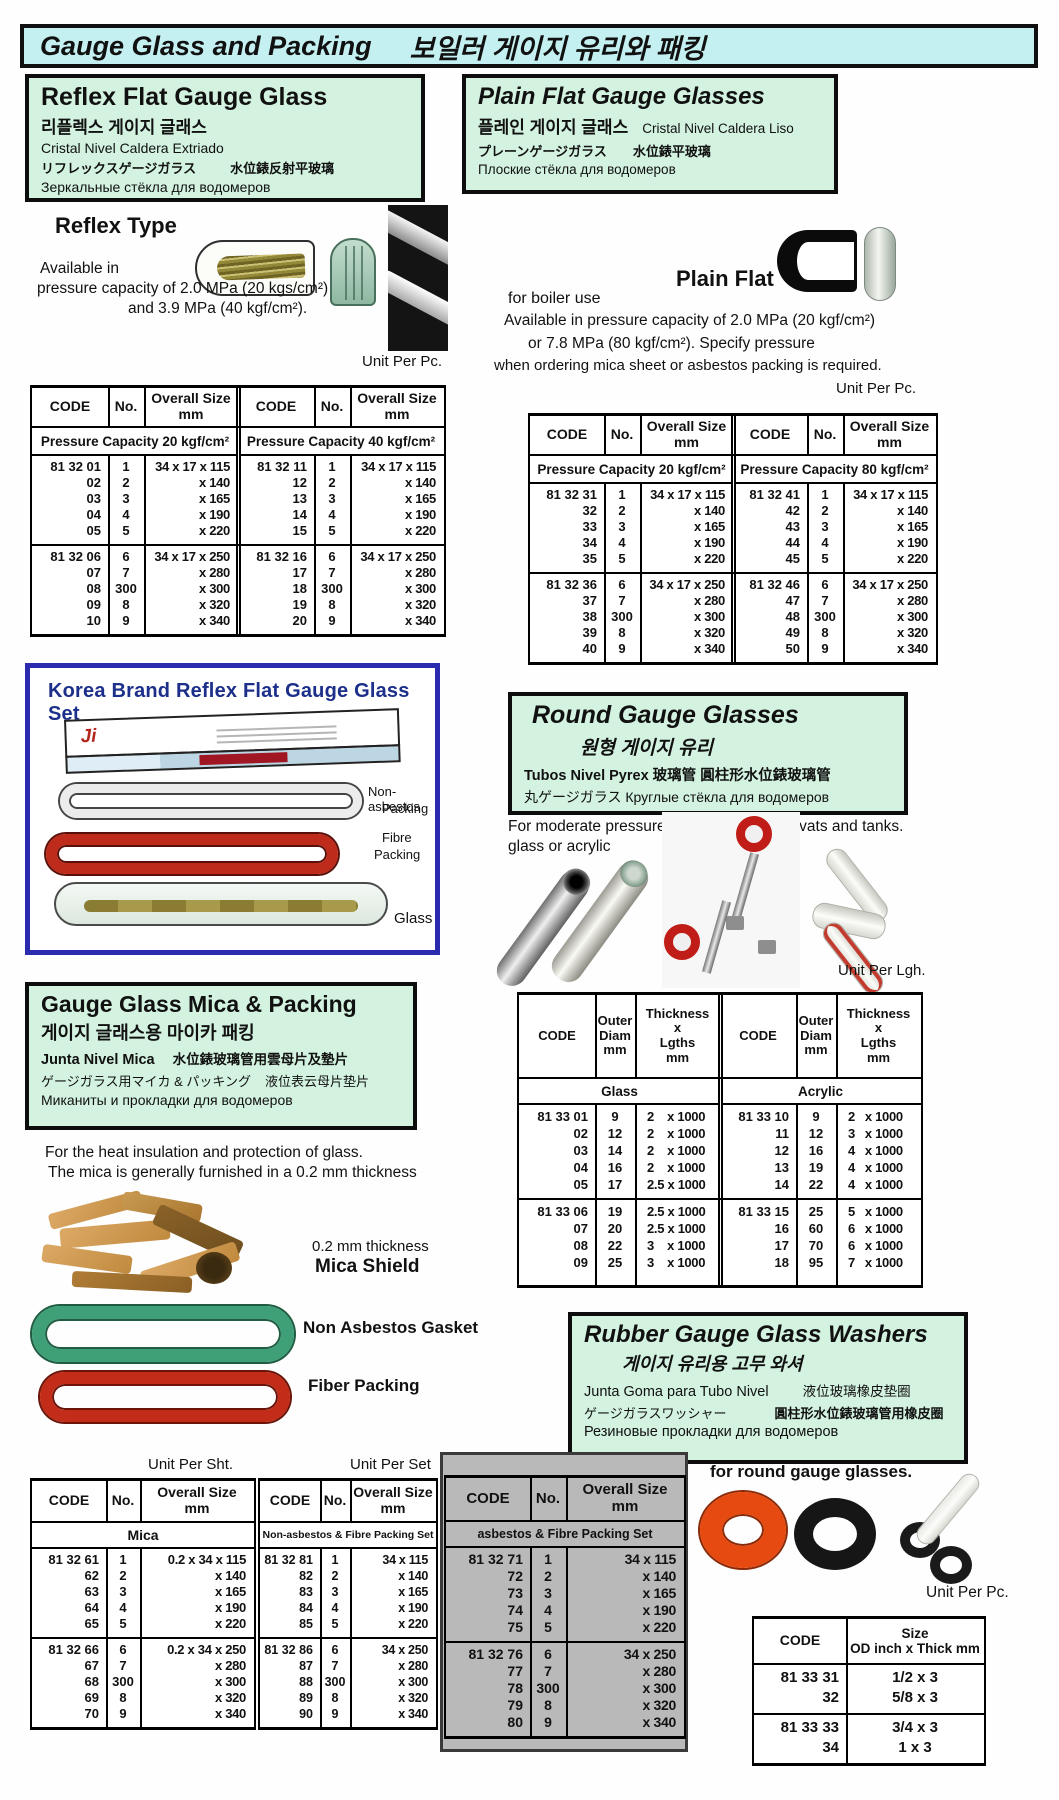 Image resolution: width=1059 pixels, height=1800 pixels. Describe the element at coordinates (143, 1592) in the screenshot. I see `table-row: 63 3 x 165` at that location.